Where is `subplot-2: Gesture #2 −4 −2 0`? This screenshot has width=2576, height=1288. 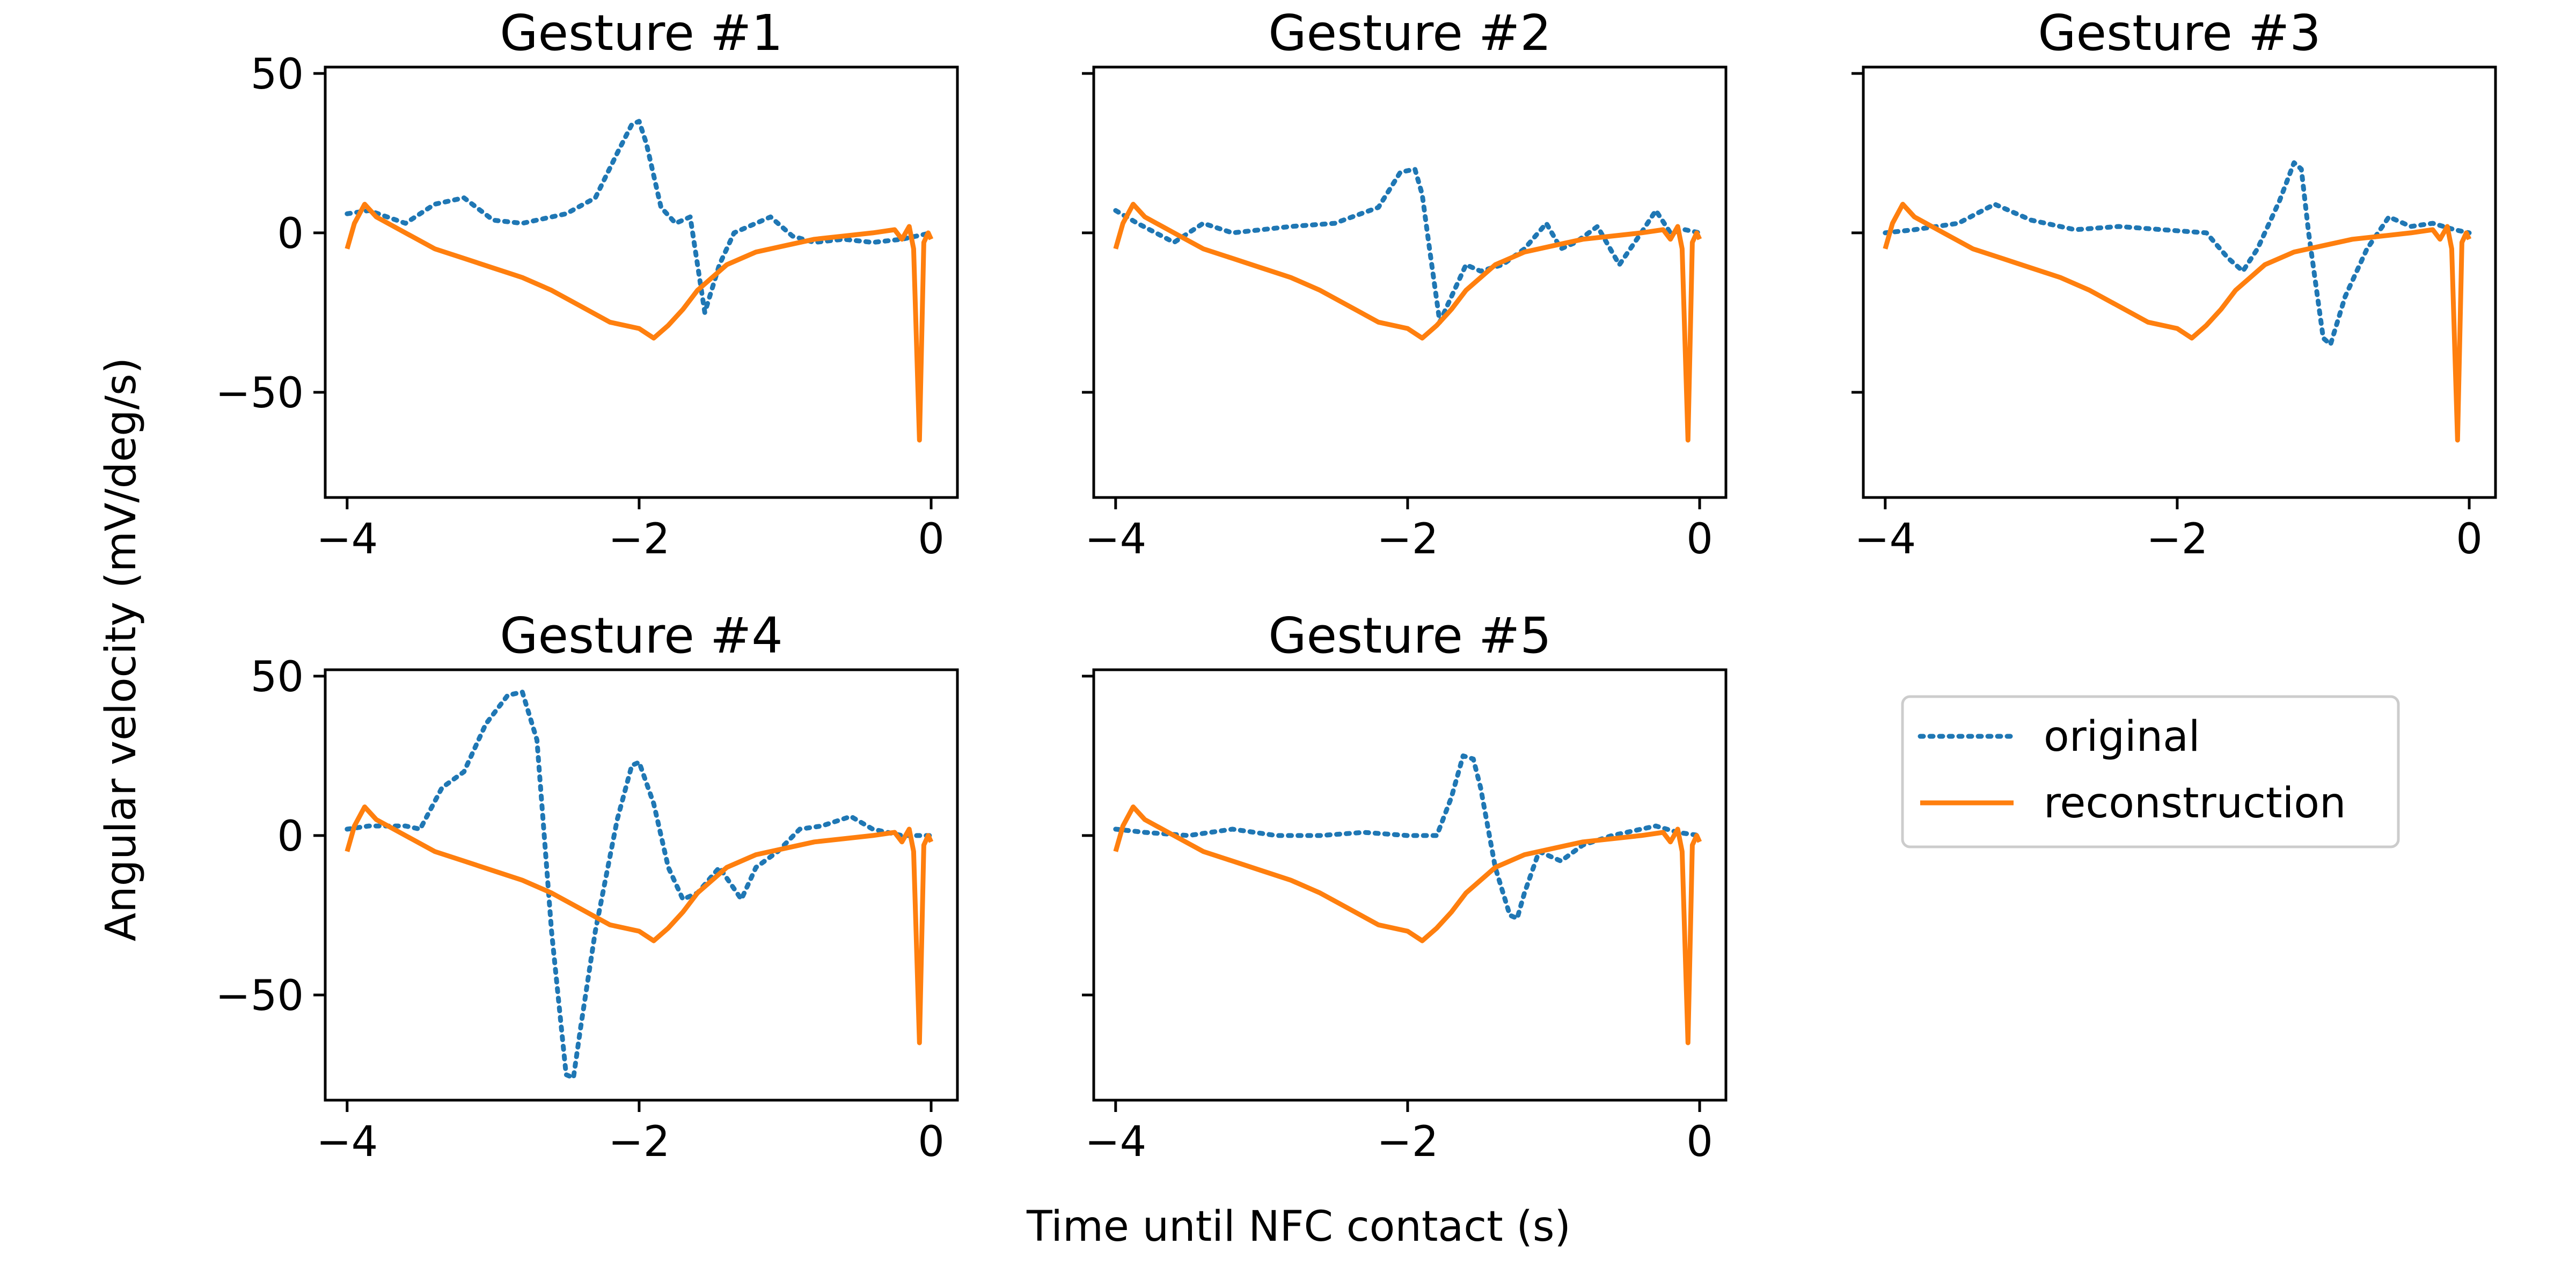
subplot-2: Gesture #2 −4 −2 0 is located at coordinates (1405, 284).